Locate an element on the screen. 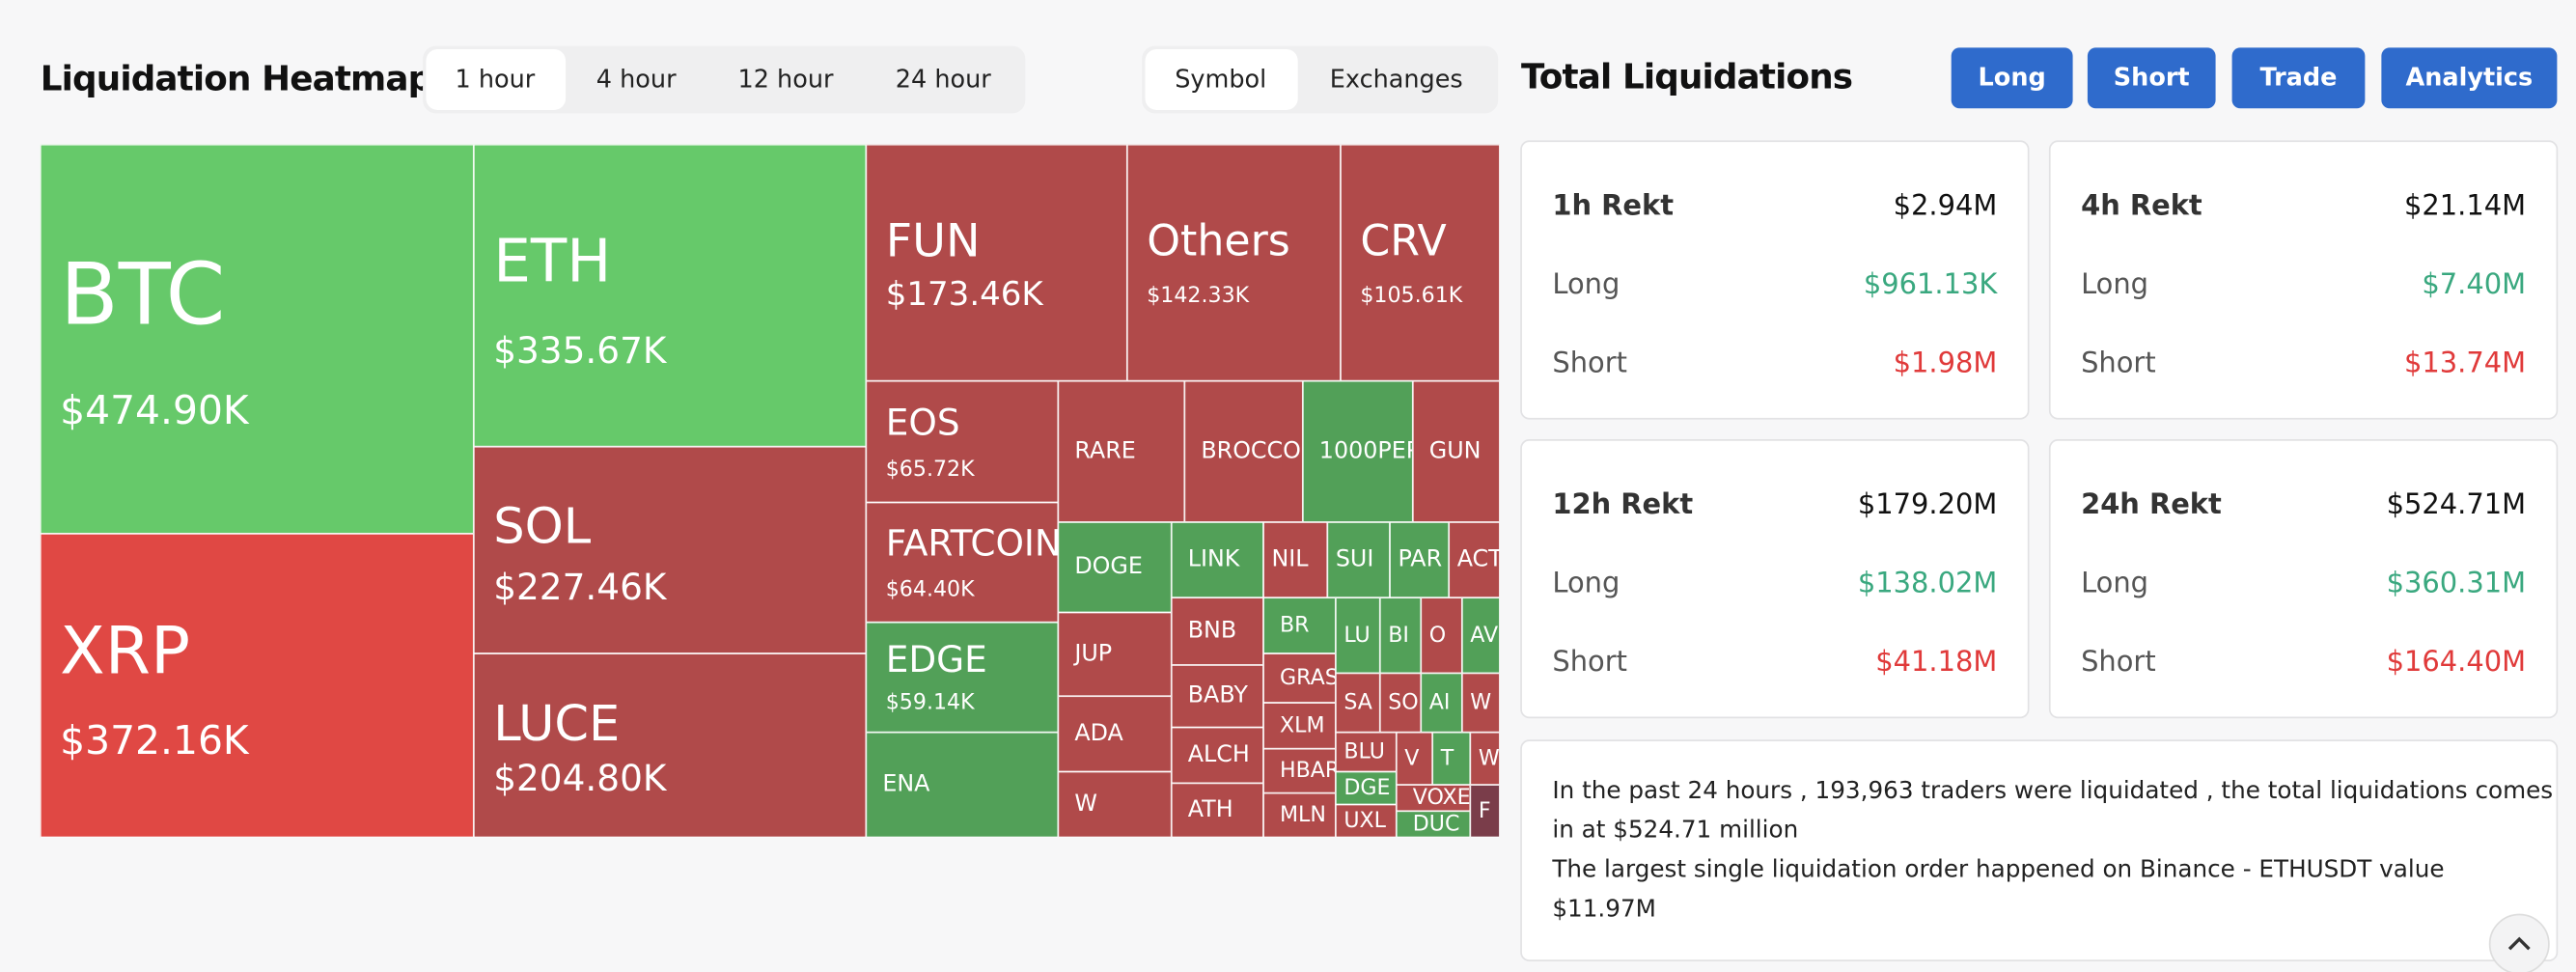 This screenshot has width=2576, height=972. time-tab: 12 hour is located at coordinates (786, 80).